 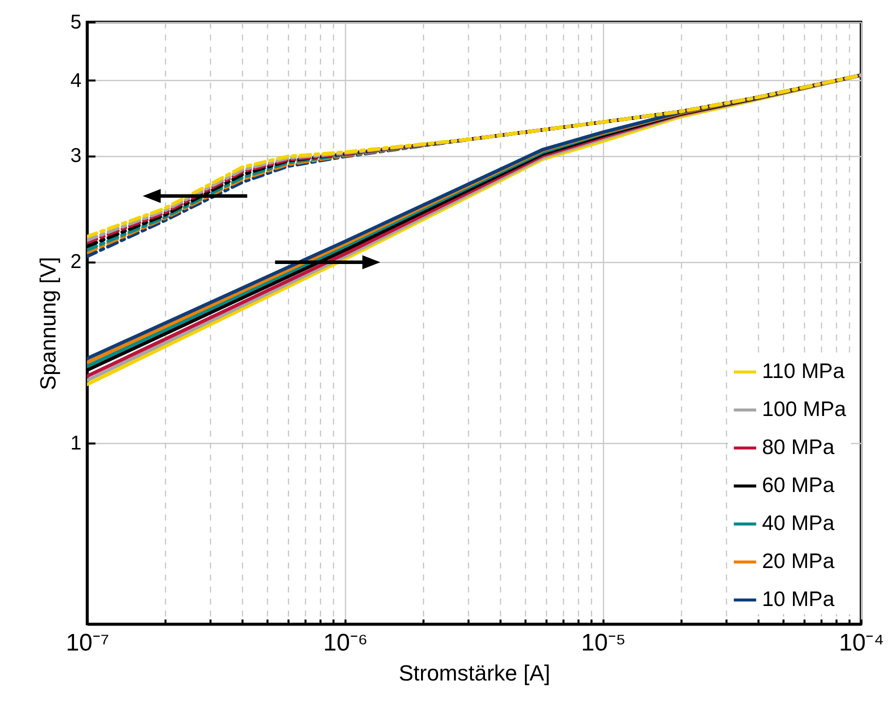 I want to click on y-tick-label: 1, so click(x=76, y=443).